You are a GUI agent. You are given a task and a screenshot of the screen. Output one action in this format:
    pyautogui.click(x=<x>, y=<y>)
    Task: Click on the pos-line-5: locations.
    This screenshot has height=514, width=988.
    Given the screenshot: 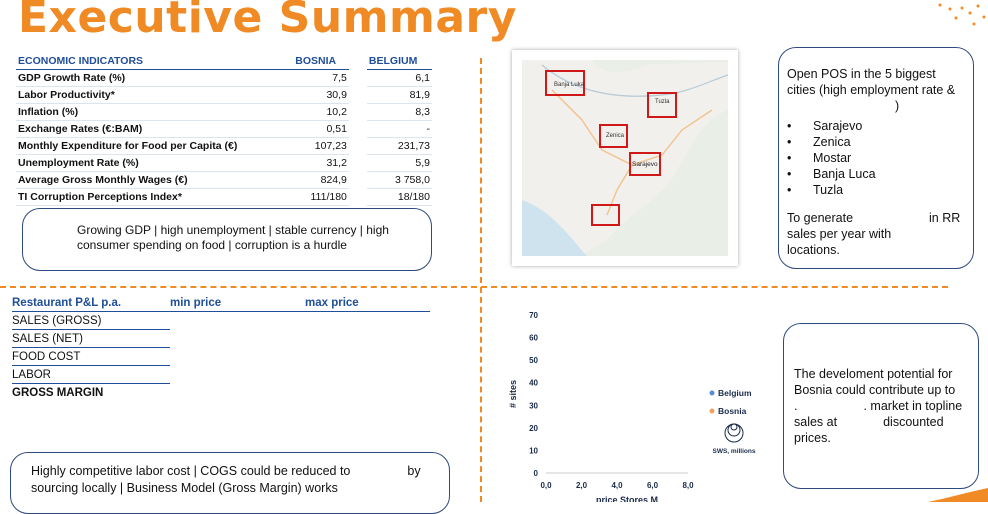 What is the action you would take?
    pyautogui.click(x=813, y=250)
    